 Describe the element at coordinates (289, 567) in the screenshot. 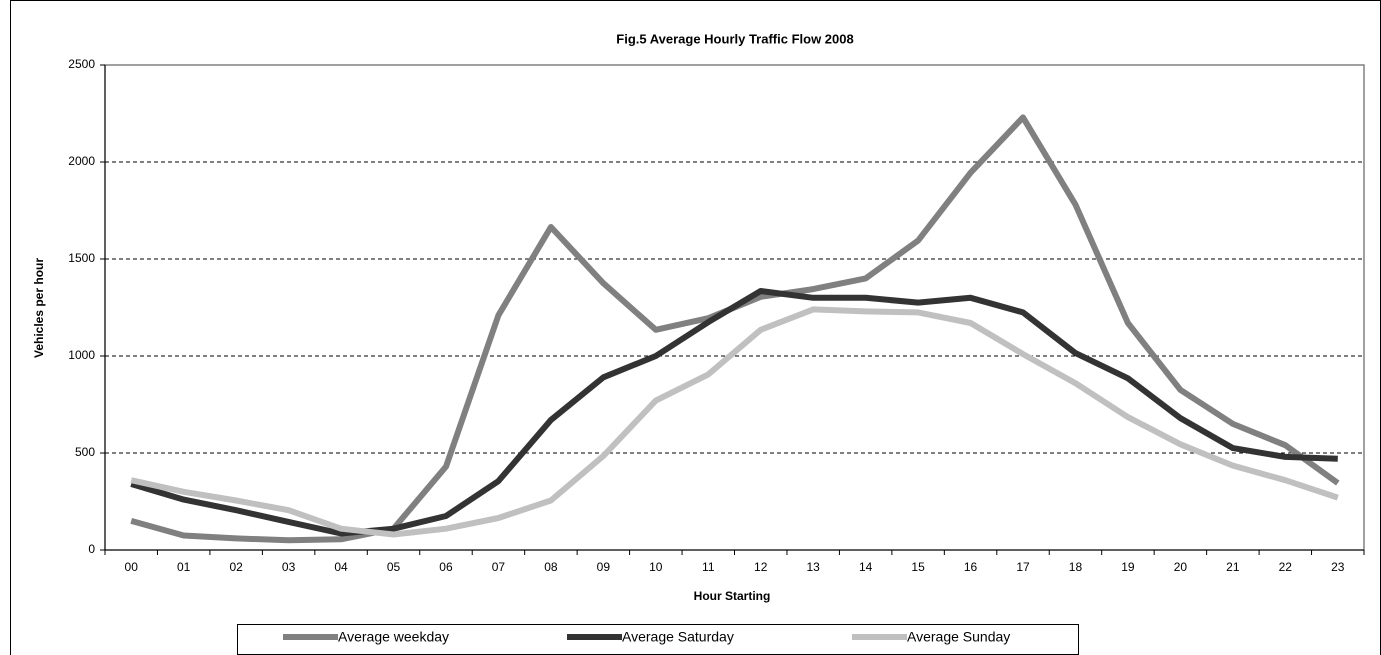

I see `x-tick-label: 03` at that location.